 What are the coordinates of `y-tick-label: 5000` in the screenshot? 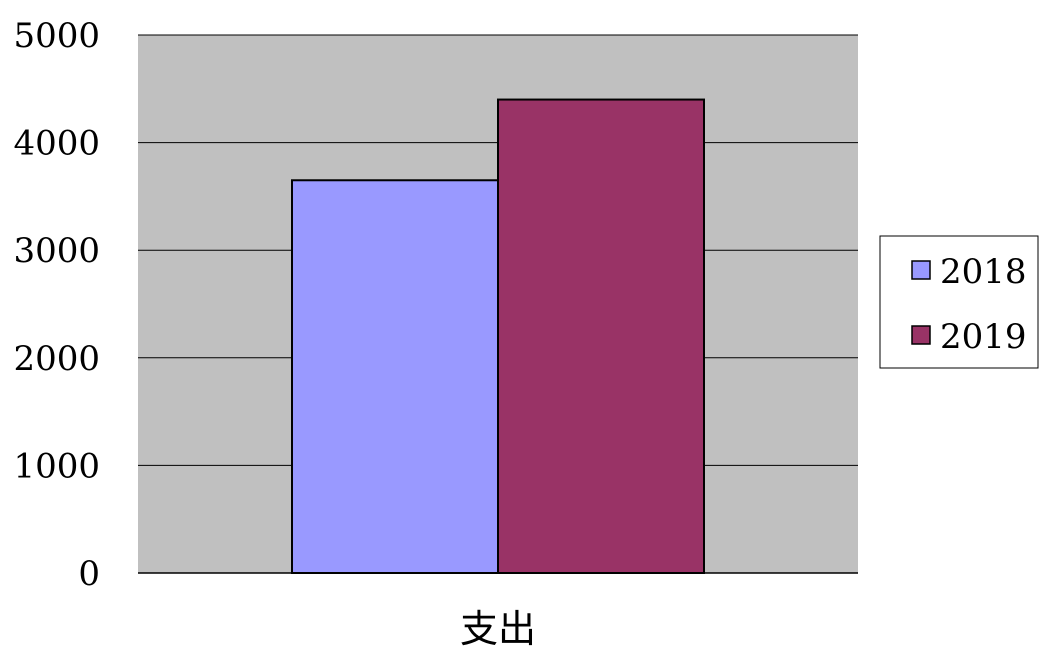 It's located at (56, 36).